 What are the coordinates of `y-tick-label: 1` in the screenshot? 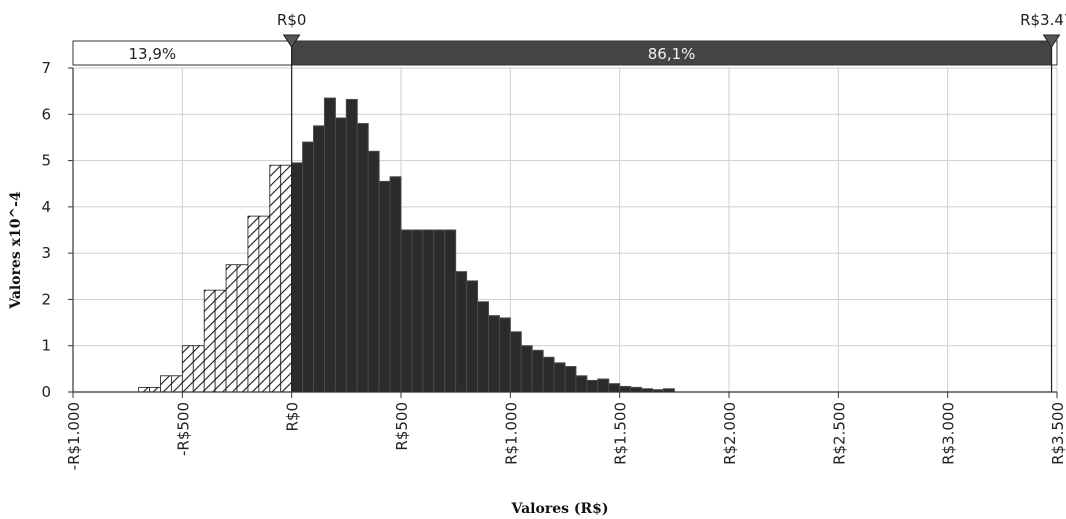 It's located at (46, 346).